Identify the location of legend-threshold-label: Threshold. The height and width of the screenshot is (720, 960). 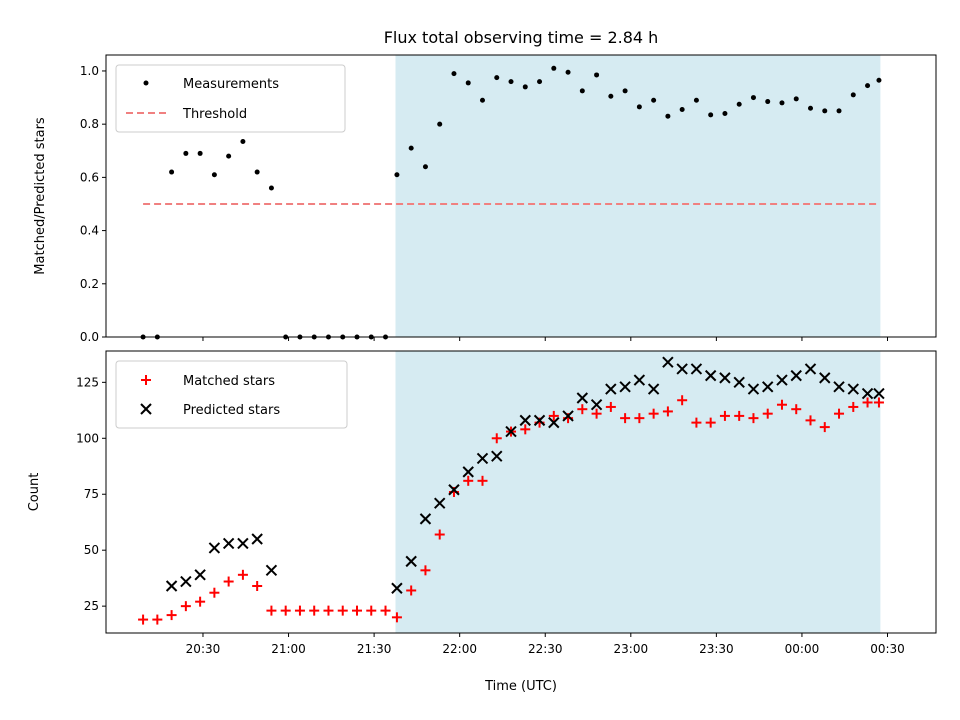
(214, 114).